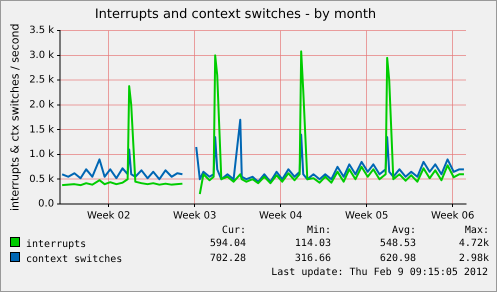 This screenshot has height=292, width=497. Describe the element at coordinates (397, 244) in the screenshot. I see `text: 548.53` at that location.